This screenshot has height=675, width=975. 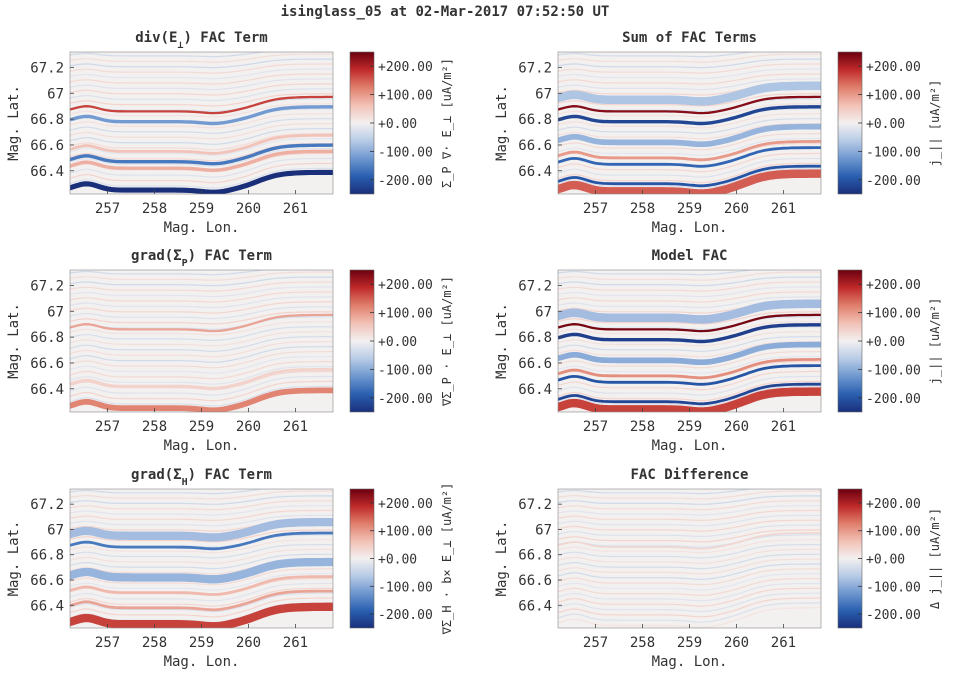 What do you see at coordinates (447, 341) in the screenshot?
I see `colorbar-label: ∇Σ_P · E_⊥ [uA/m²]` at bounding box center [447, 341].